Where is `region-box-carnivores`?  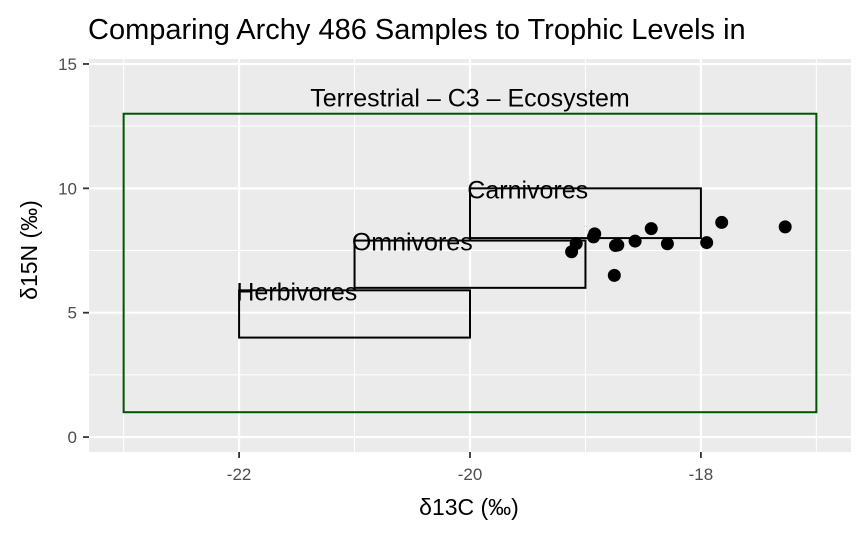
region-box-carnivores is located at coordinates (585, 213).